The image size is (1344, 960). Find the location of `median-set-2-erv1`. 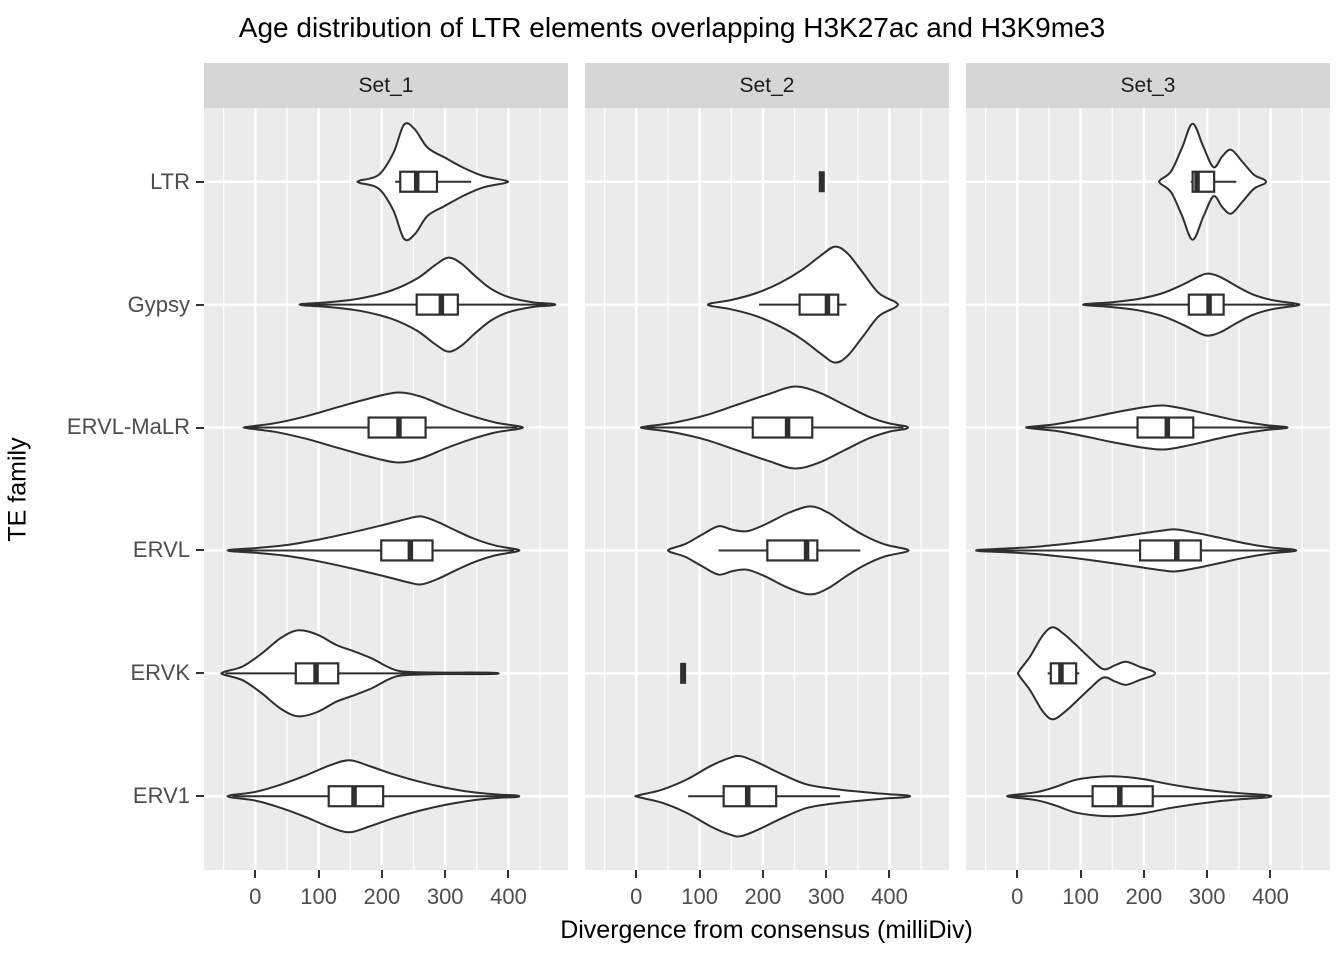

median-set-2-erv1 is located at coordinates (747, 796).